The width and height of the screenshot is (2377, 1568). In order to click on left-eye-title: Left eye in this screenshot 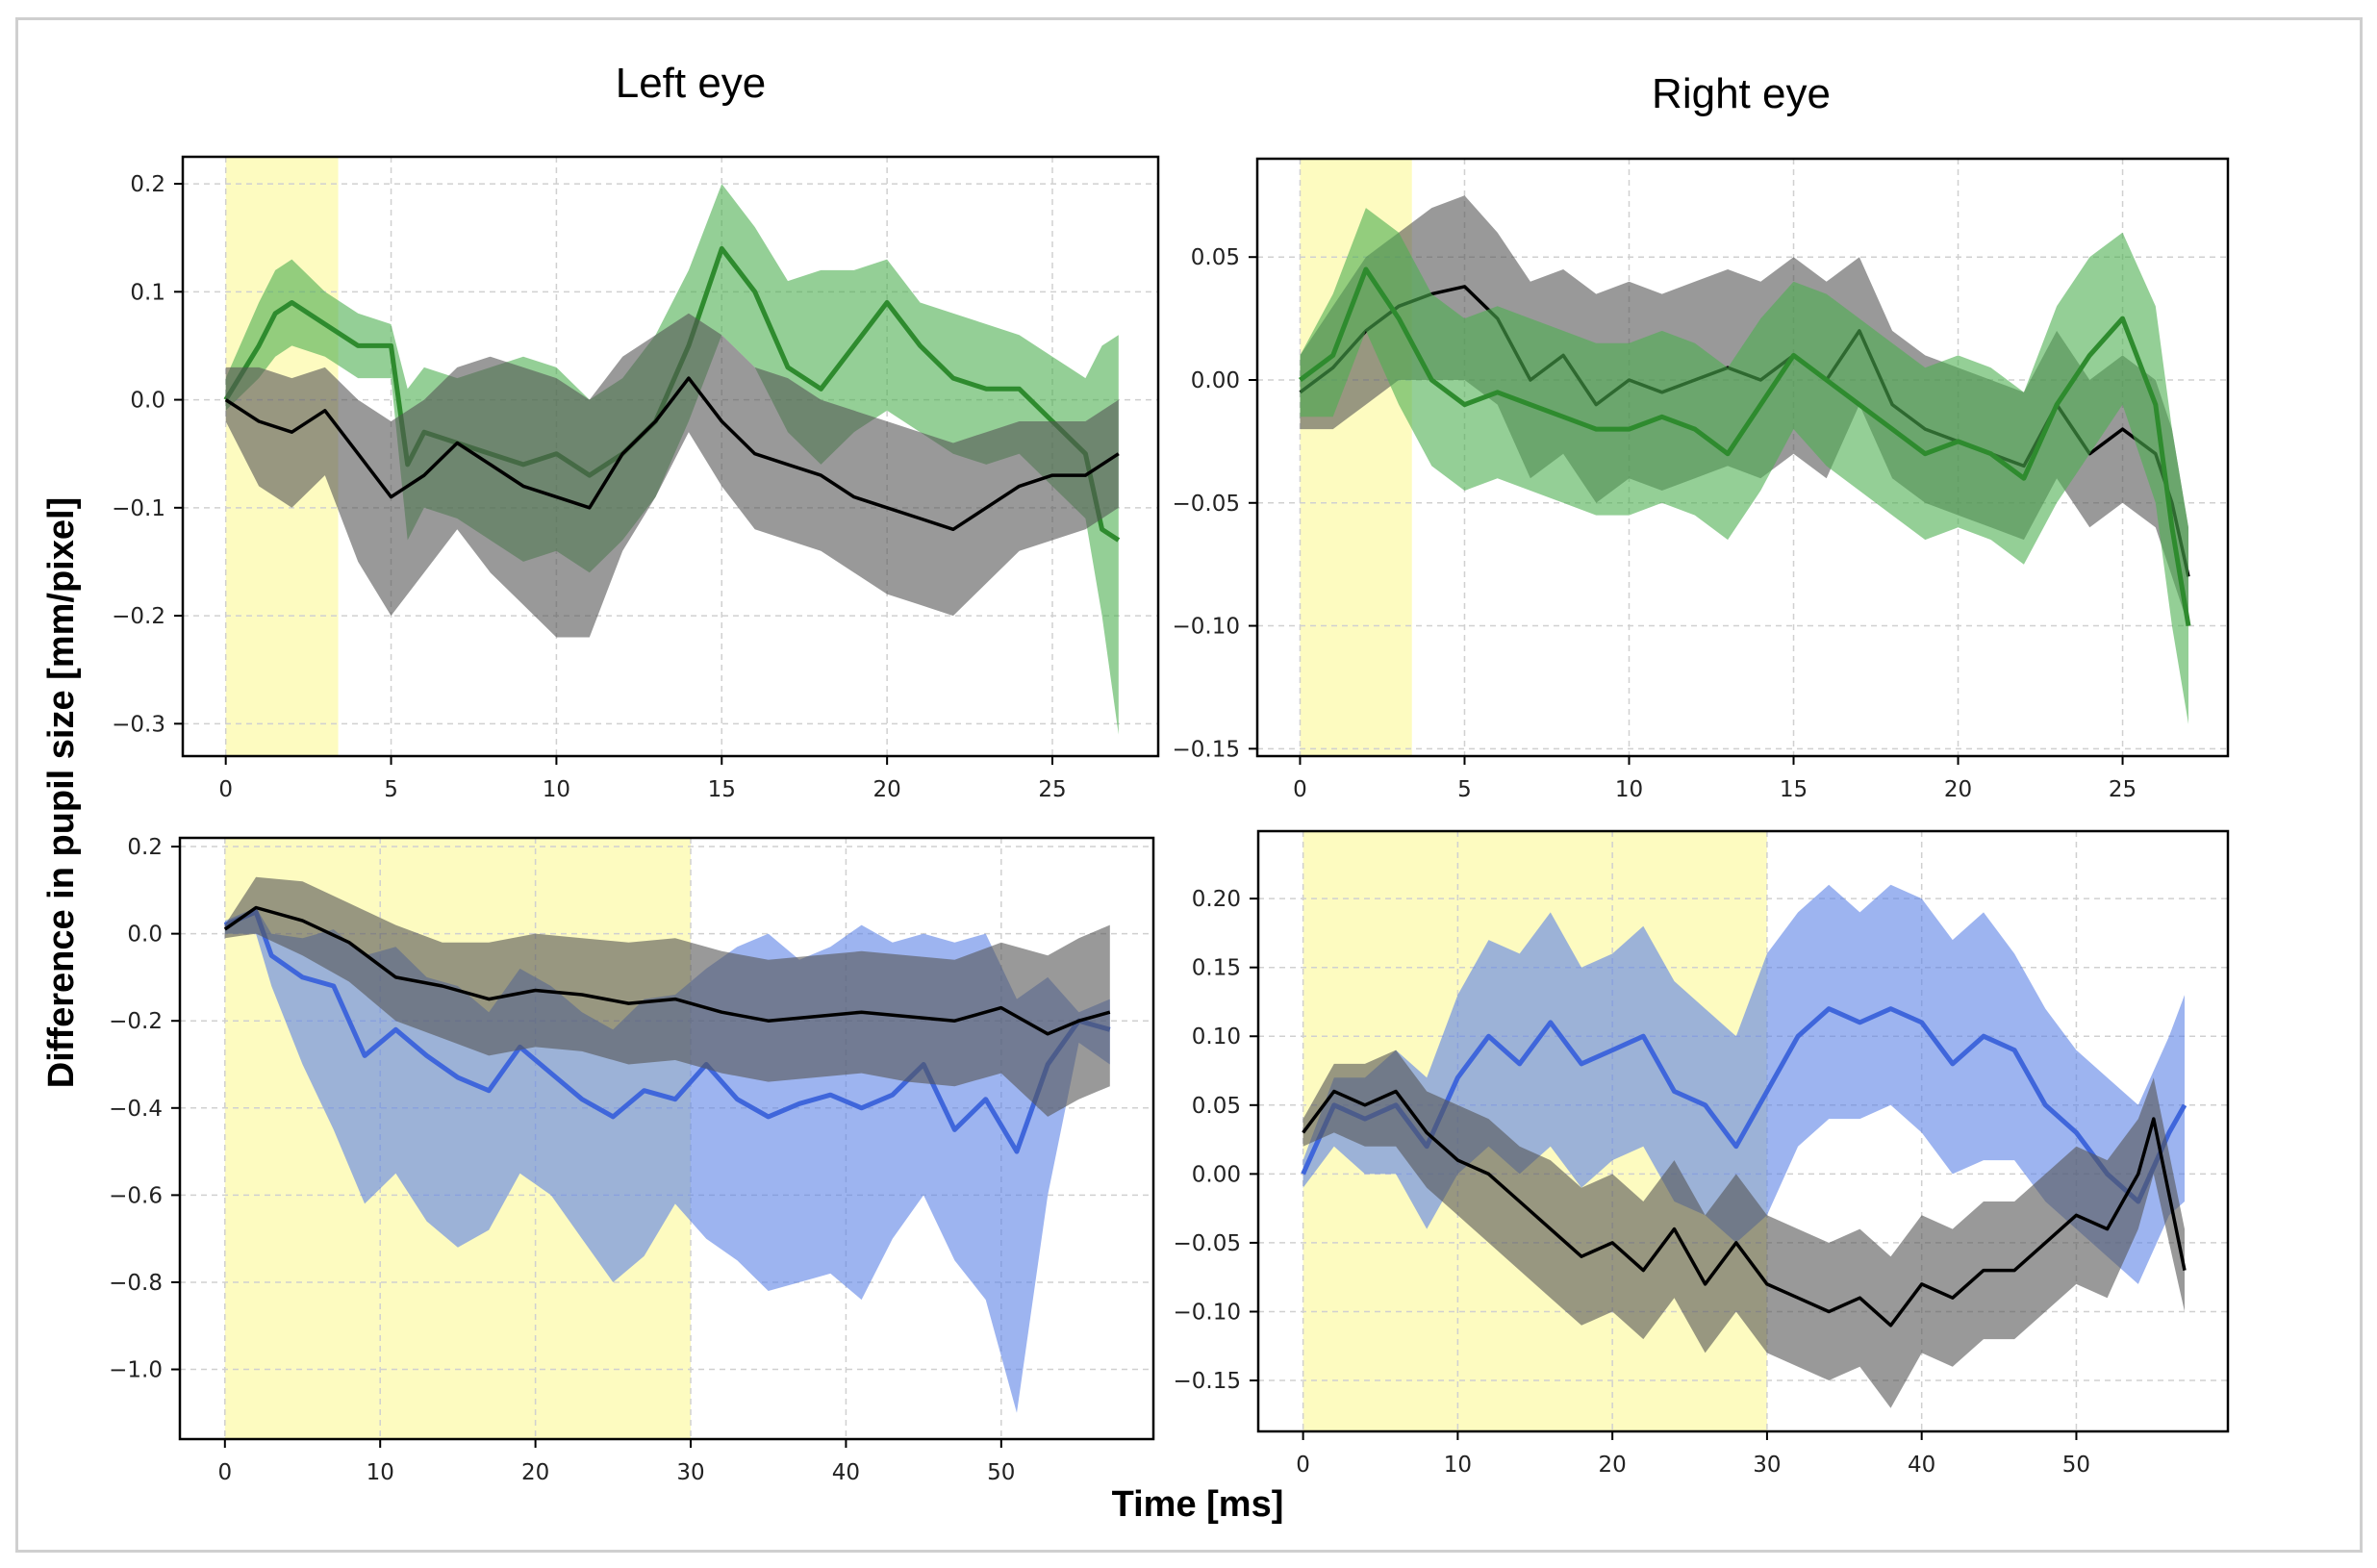, I will do `click(691, 83)`.